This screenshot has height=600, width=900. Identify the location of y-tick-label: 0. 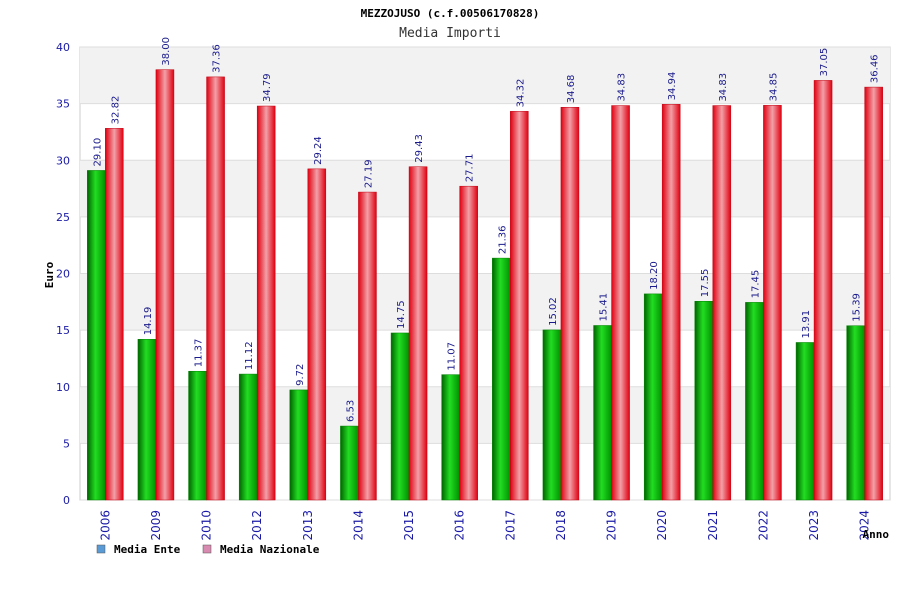
(66, 500).